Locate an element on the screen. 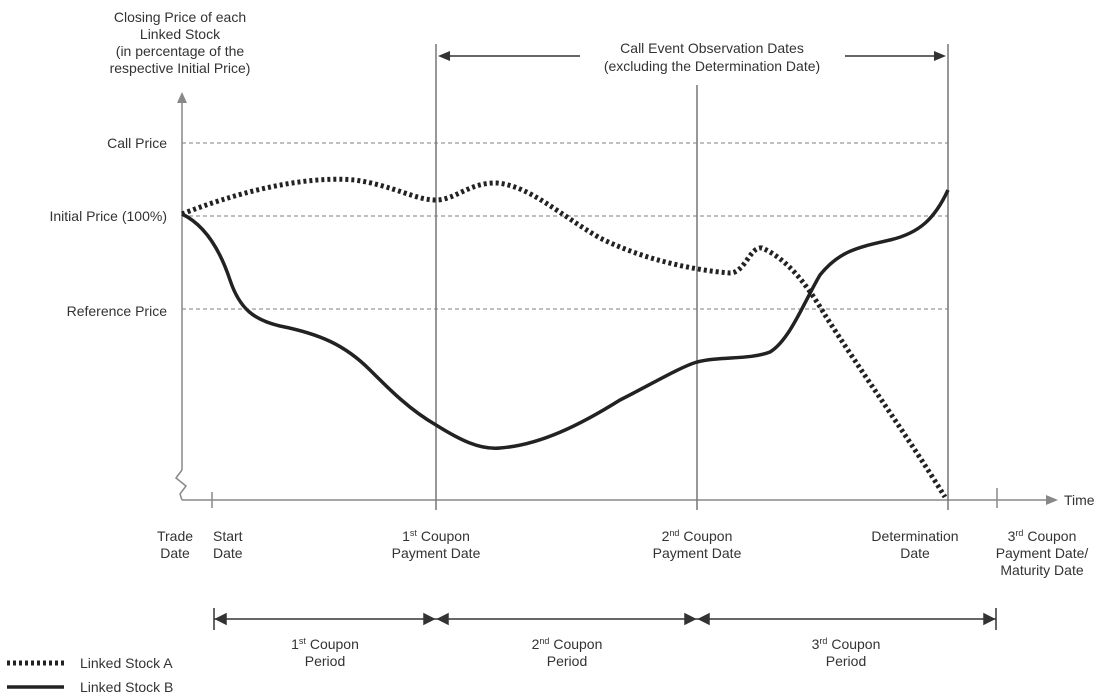 The height and width of the screenshot is (699, 1109). observation-banner-line2: (excluding the Determination Date) is located at coordinates (712, 66).